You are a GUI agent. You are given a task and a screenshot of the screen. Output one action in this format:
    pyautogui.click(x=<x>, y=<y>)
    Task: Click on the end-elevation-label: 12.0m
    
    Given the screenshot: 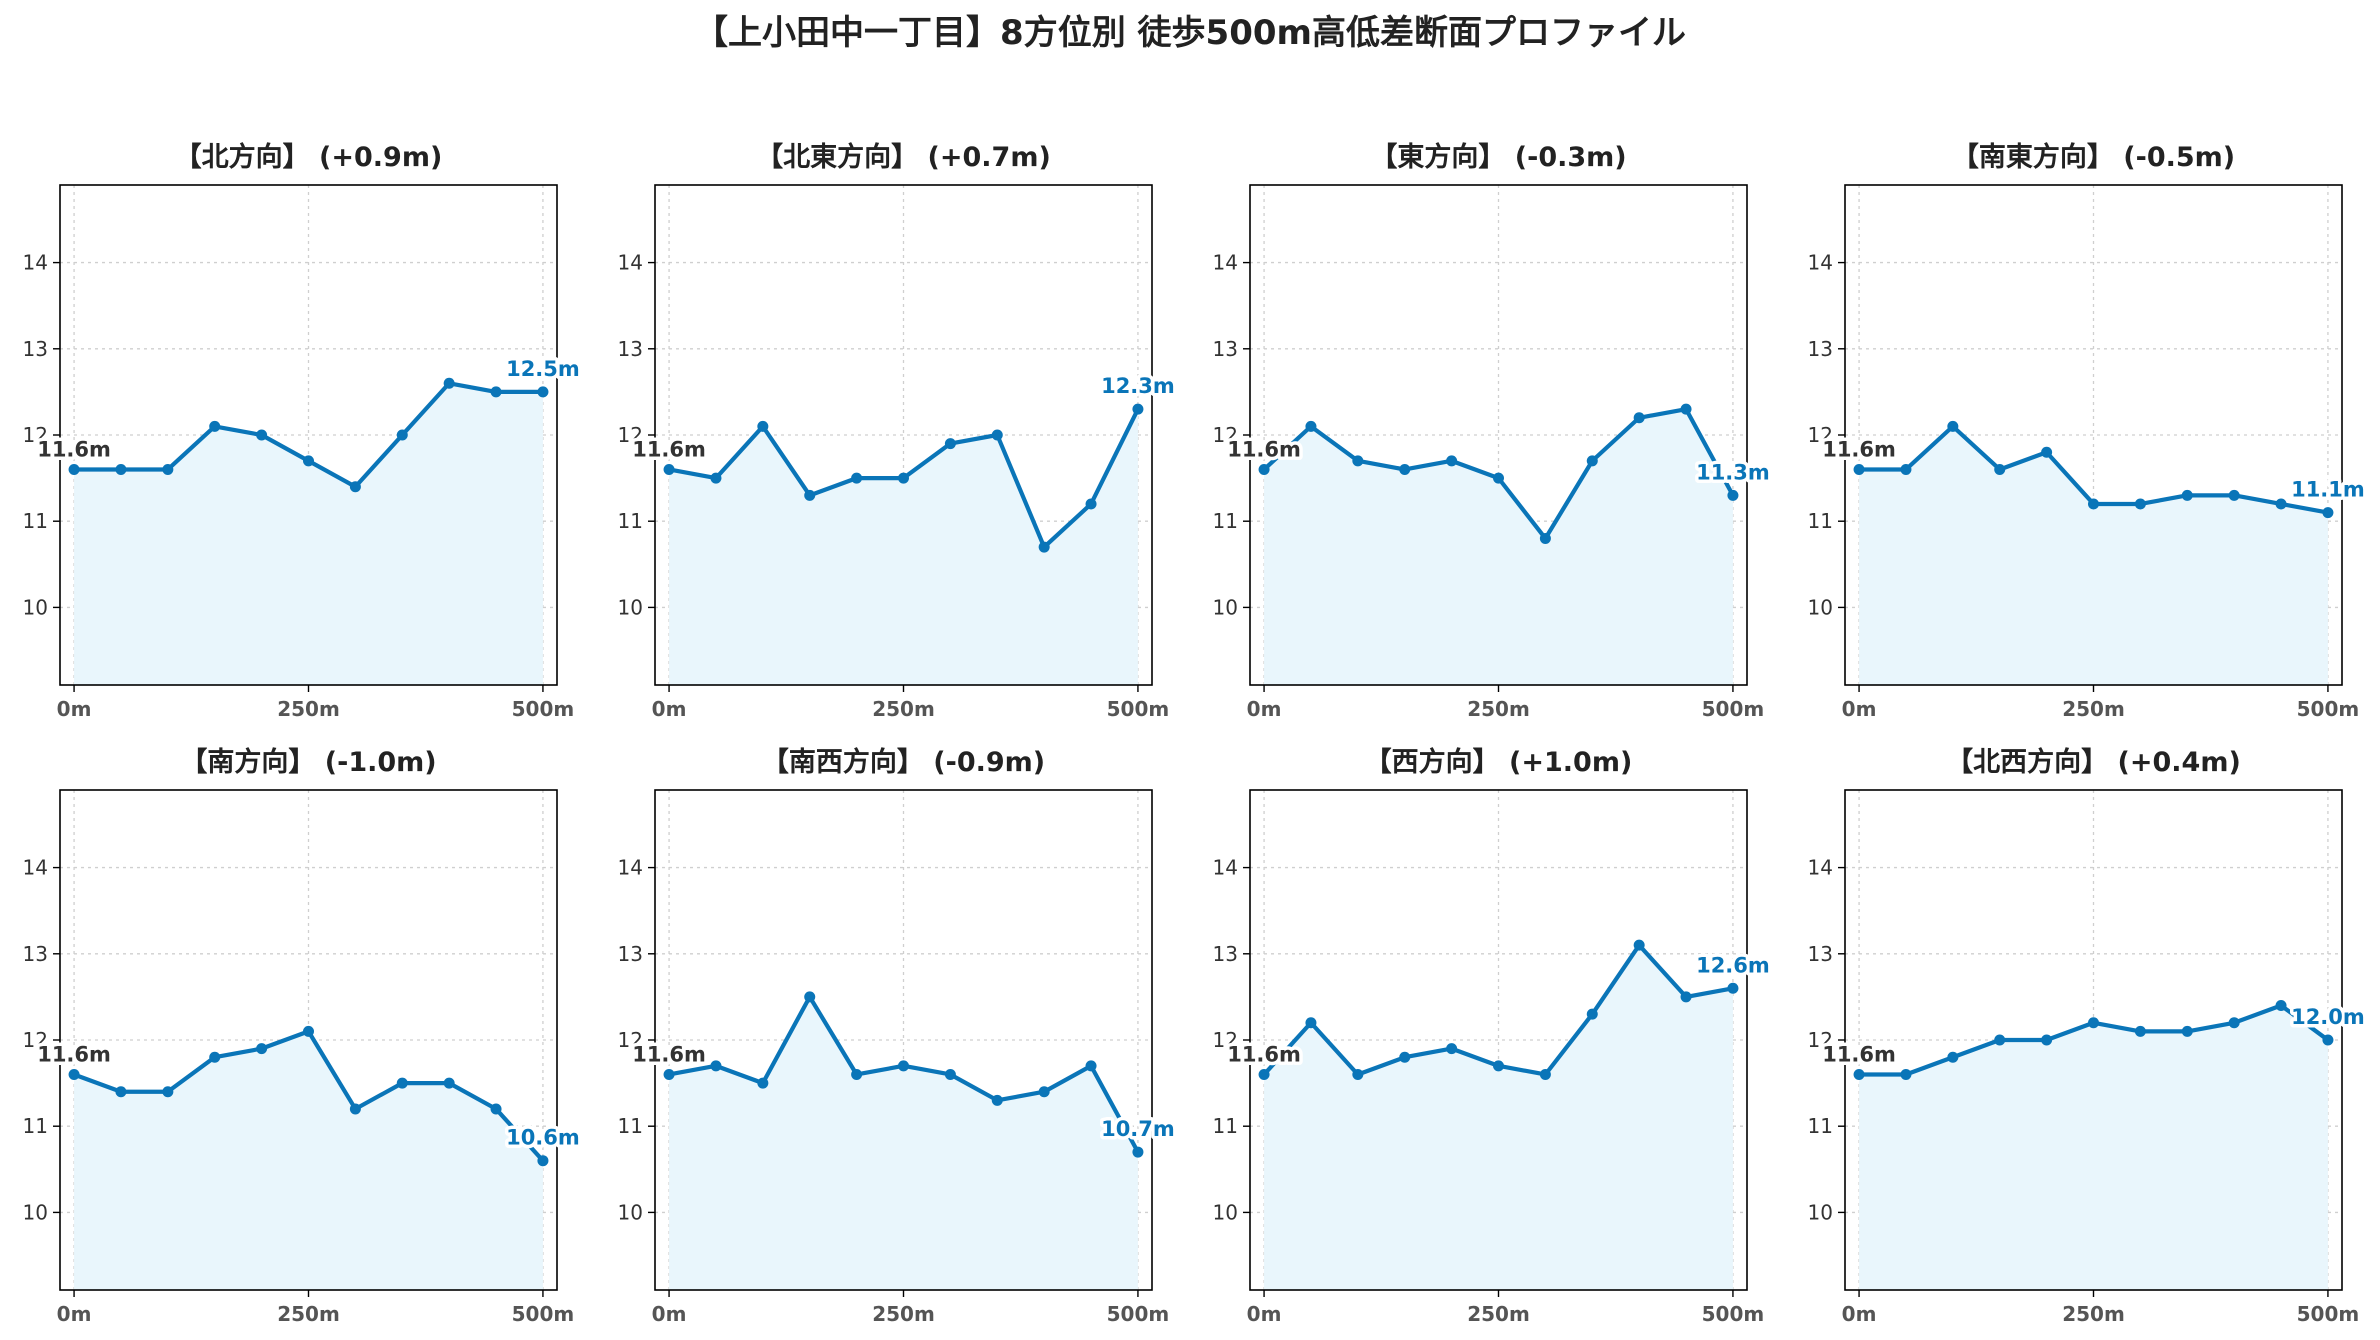 What is the action you would take?
    pyautogui.click(x=2328, y=1017)
    